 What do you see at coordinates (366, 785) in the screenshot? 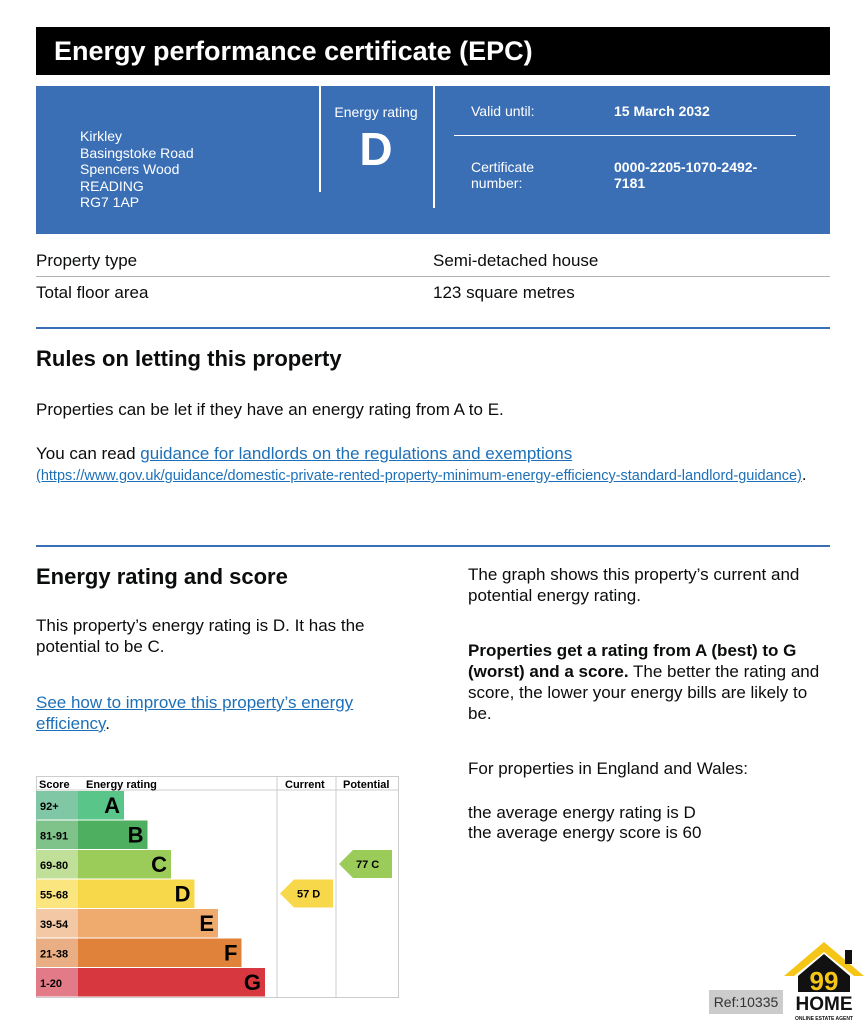
I see `header-potential: Potential` at bounding box center [366, 785].